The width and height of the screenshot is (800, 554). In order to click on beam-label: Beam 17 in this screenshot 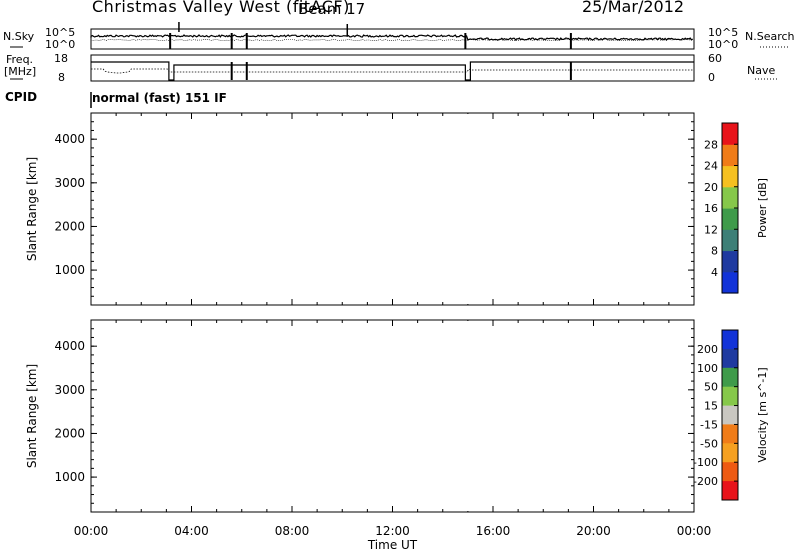, I will do `click(332, 9)`.